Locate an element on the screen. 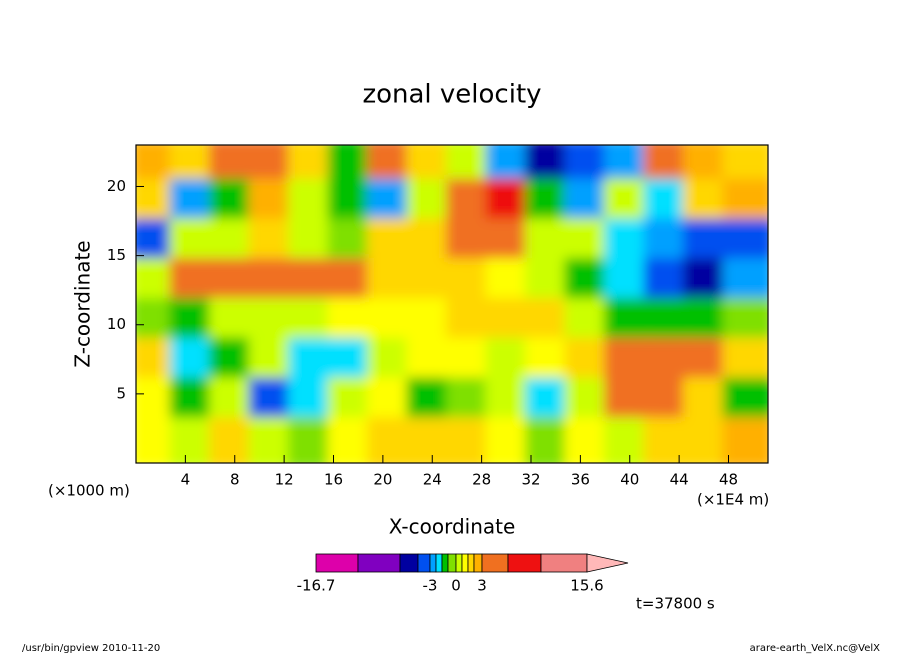 The height and width of the screenshot is (654, 904). x-unit: (×1E4 m) is located at coordinates (733, 500).